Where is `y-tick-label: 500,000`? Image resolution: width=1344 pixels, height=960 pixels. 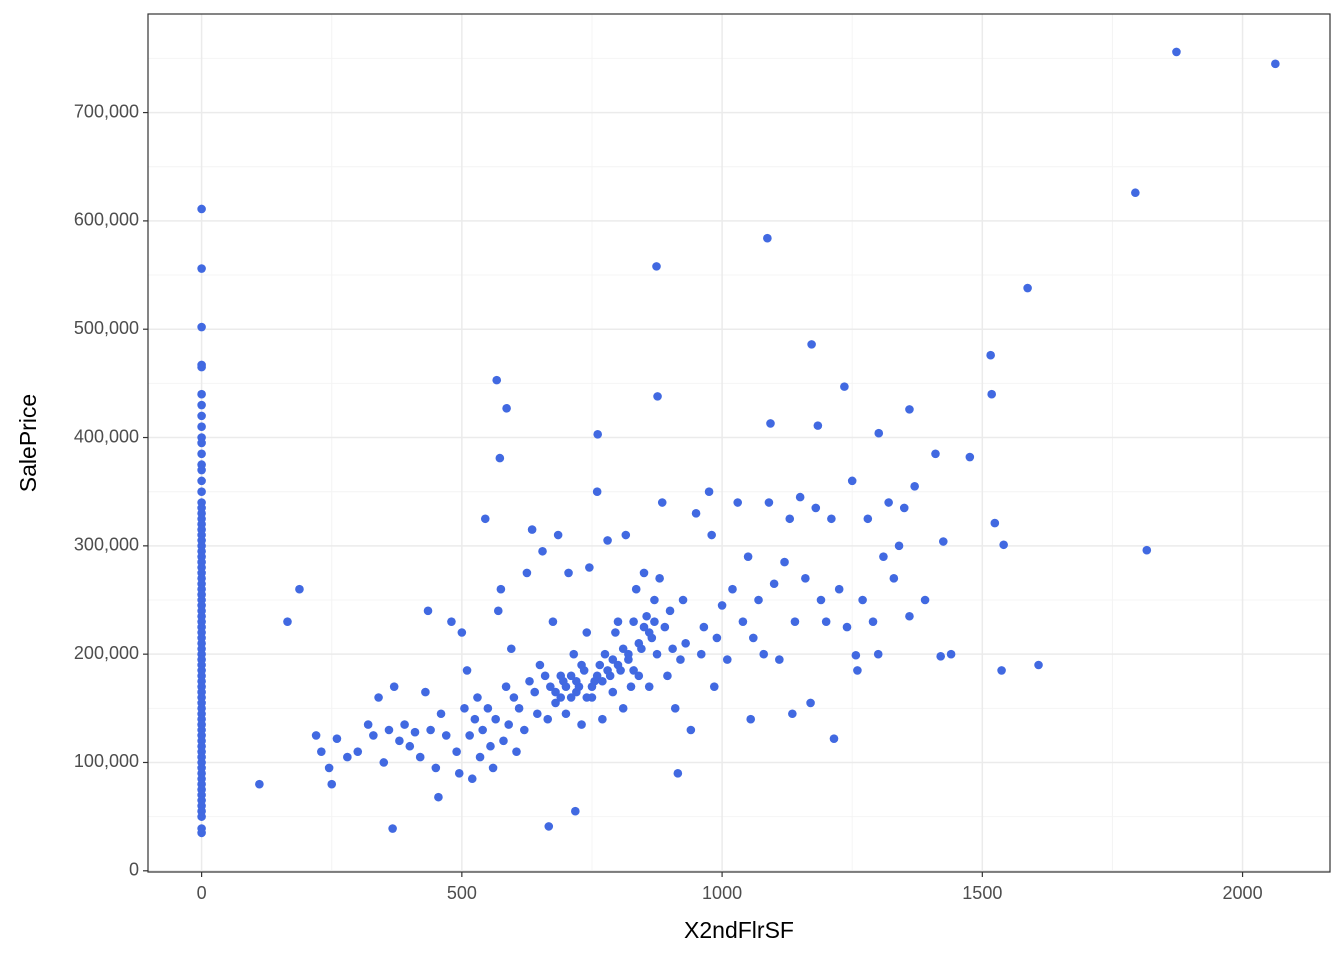
y-tick-label: 500,000 is located at coordinates (106, 328).